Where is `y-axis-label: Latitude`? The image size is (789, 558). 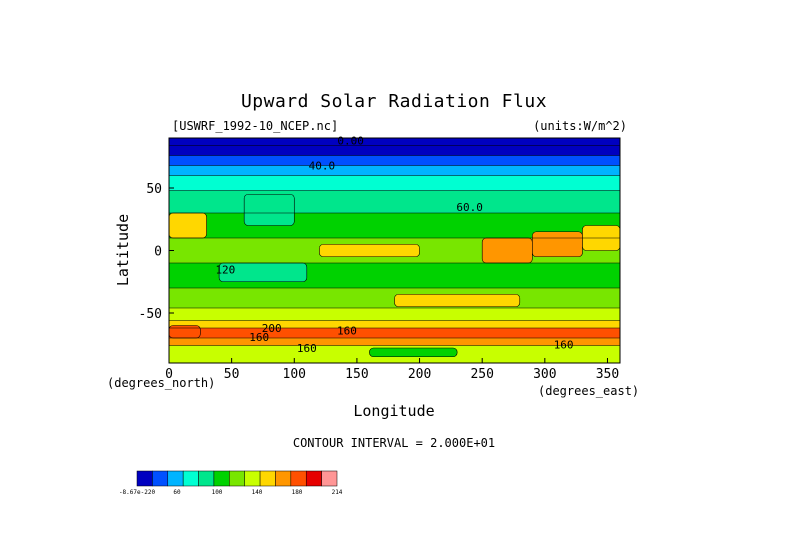
y-axis-label: Latitude is located at coordinates (123, 250).